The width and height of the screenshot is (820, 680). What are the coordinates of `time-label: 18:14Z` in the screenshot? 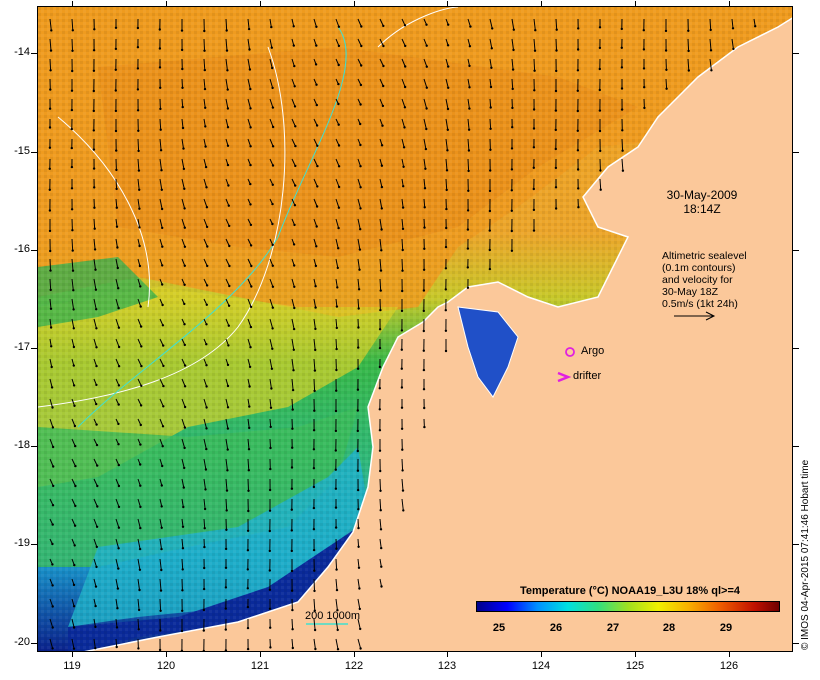 It's located at (702, 209).